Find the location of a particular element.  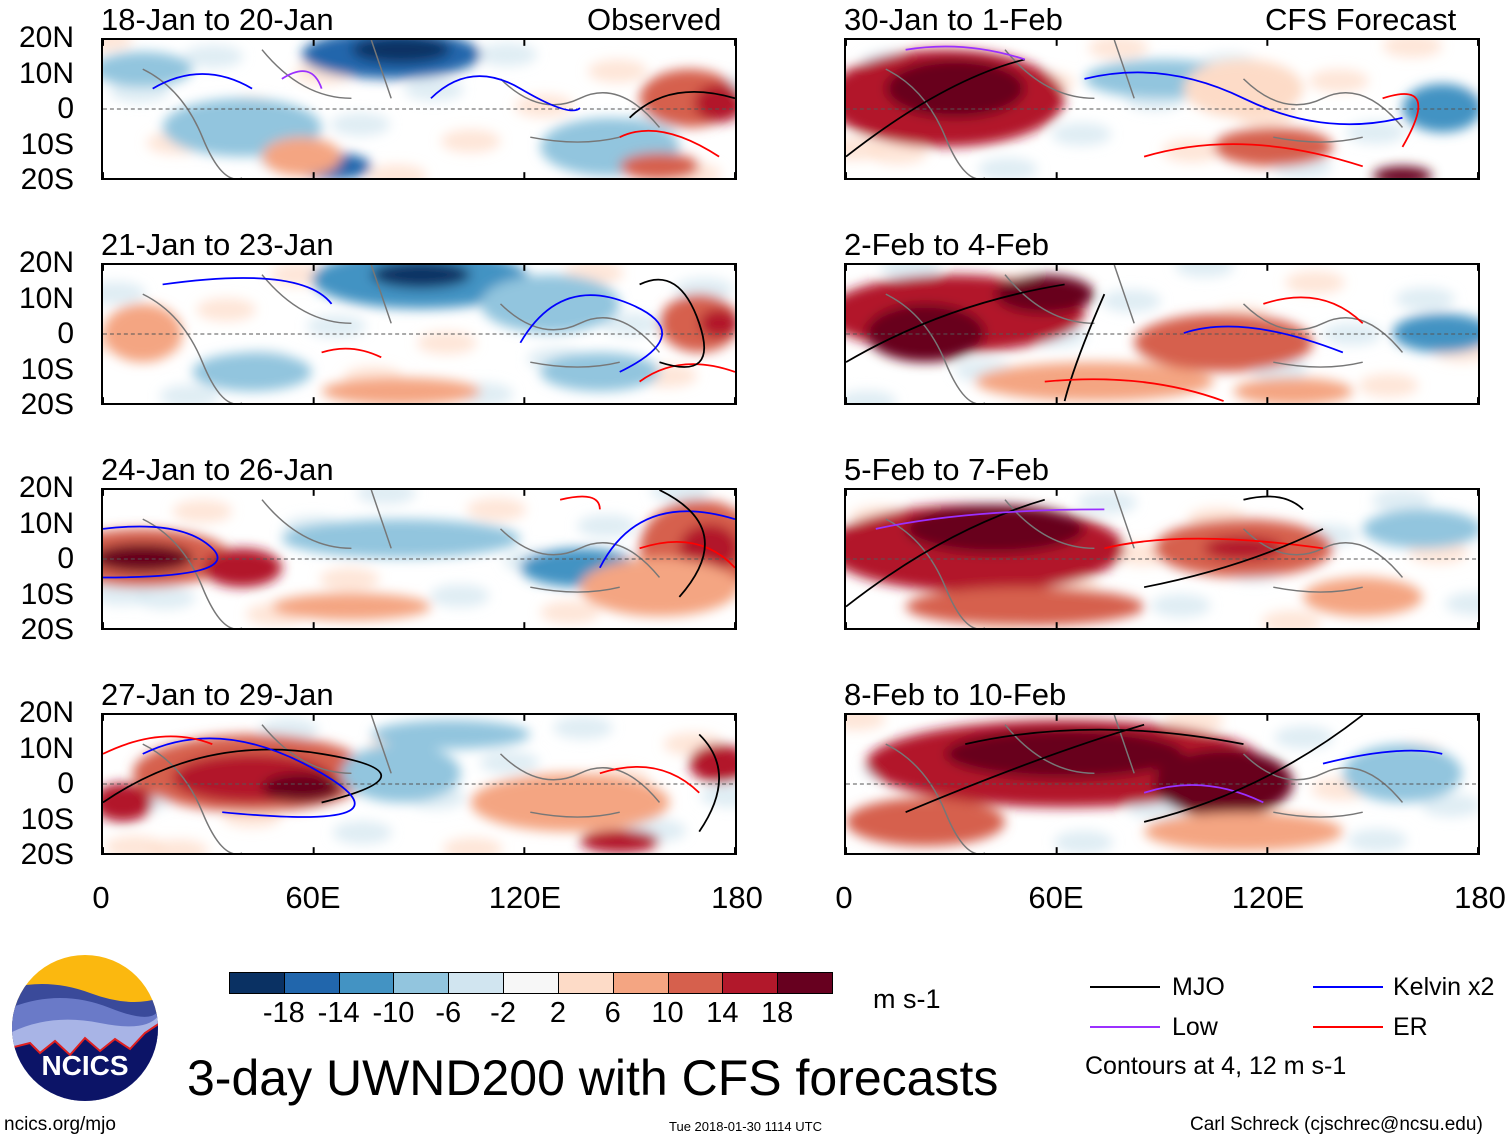

panel-title: 8-Feb to 10-Feb is located at coordinates (955, 694).